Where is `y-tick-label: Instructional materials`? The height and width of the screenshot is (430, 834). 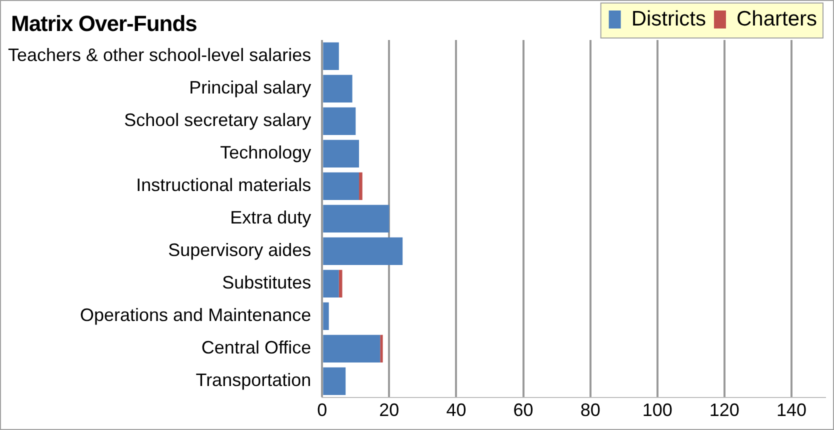
y-tick-label: Instructional materials is located at coordinates (224, 185).